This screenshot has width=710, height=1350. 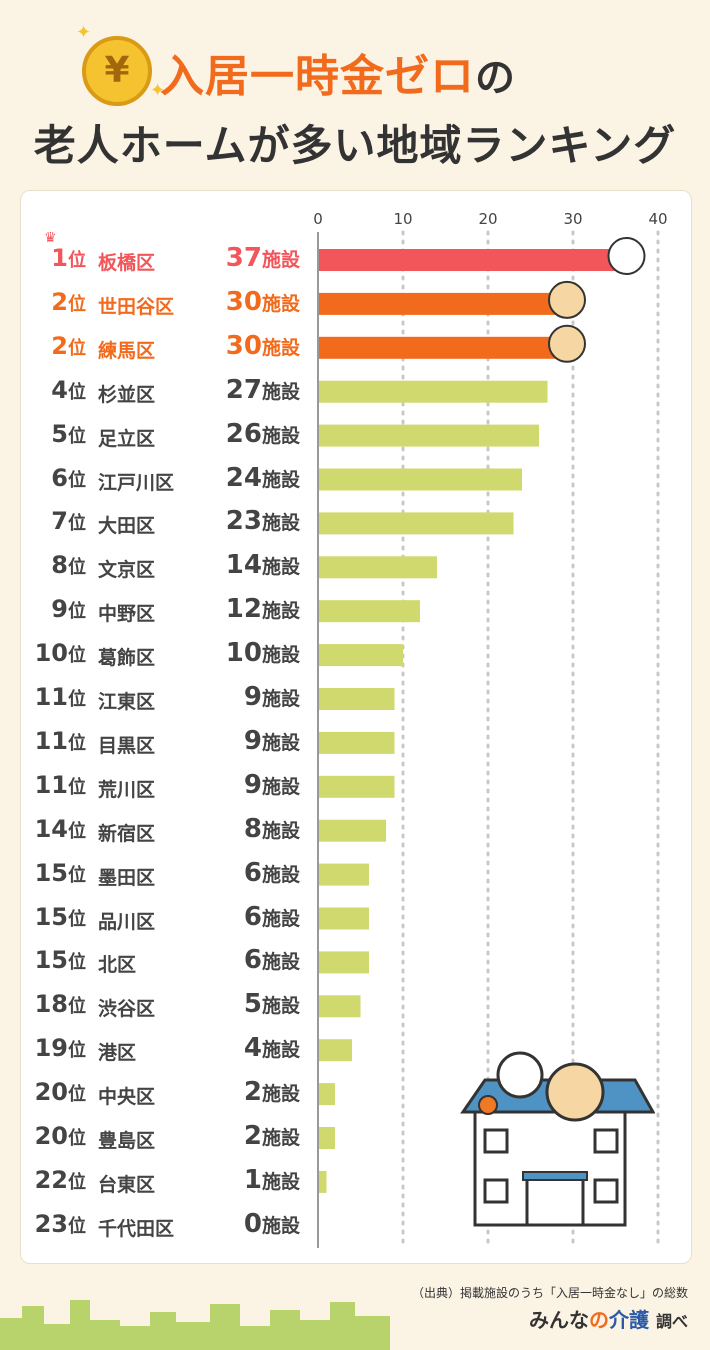 I want to click on rank-label: 23位, so click(x=55, y=1224).